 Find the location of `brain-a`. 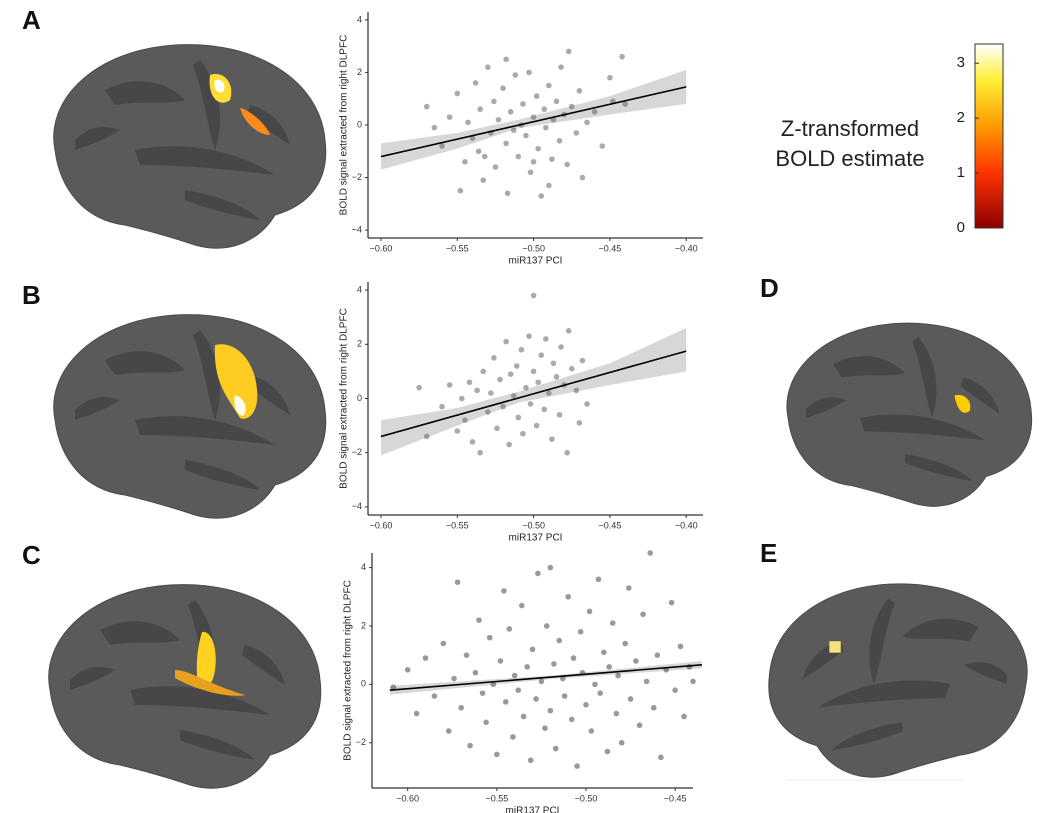

brain-a is located at coordinates (190, 146).